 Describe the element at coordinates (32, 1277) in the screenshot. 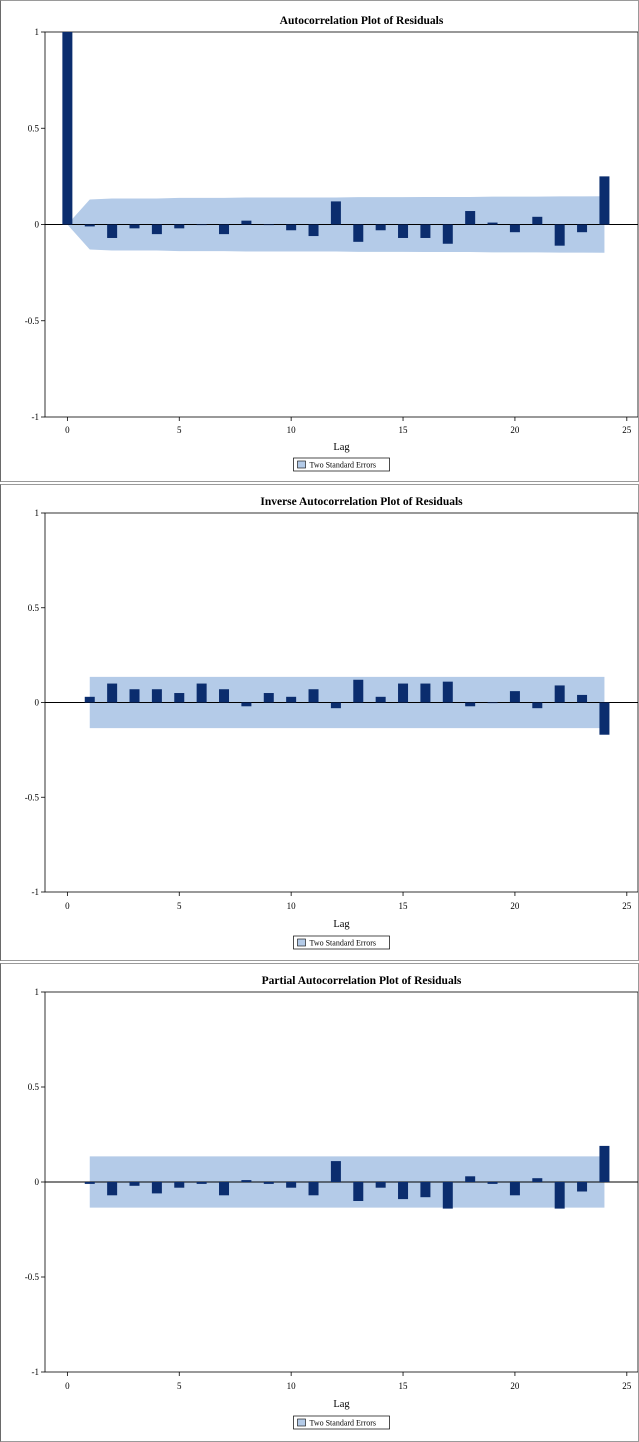

I see `y-tick-label: -0.5` at that location.